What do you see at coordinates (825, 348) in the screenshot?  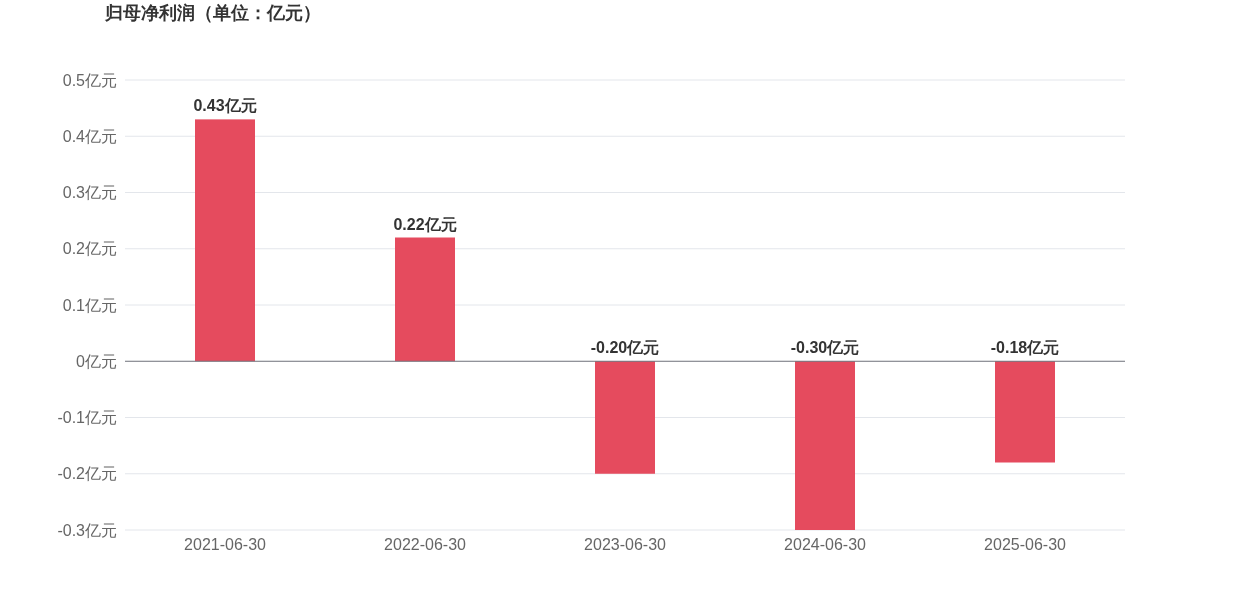 I see `data-label: -0.30亿元` at bounding box center [825, 348].